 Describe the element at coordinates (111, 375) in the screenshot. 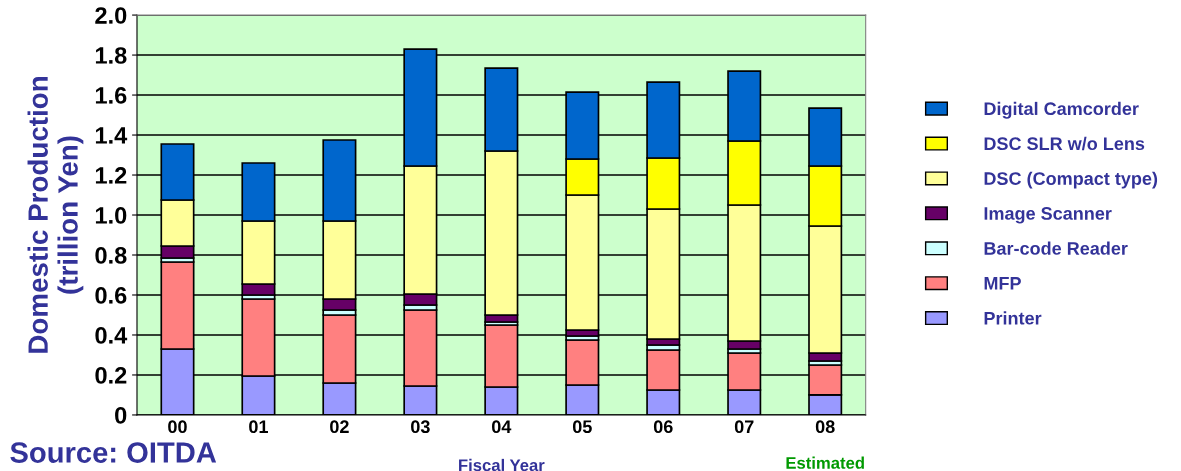

I see `y-tick-label: 0.2` at that location.